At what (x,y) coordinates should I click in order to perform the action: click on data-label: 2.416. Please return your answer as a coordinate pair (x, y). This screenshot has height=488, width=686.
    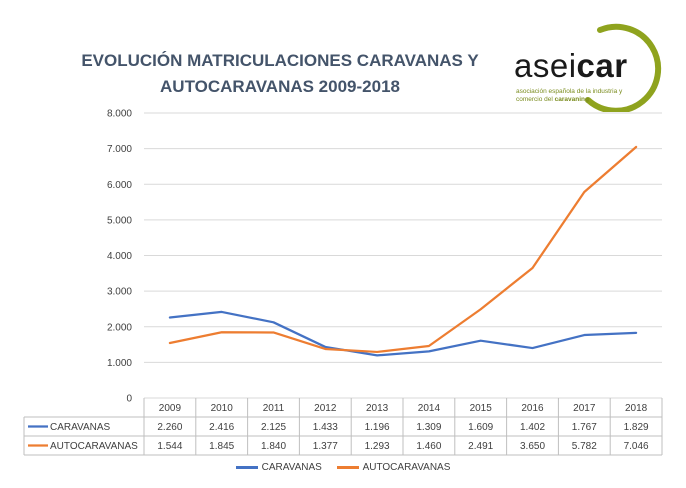
    Looking at the image, I should click on (221, 427).